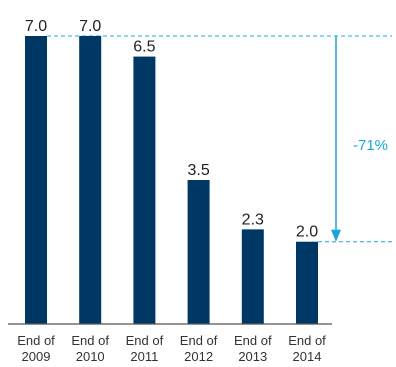  What do you see at coordinates (36, 356) in the screenshot?
I see `x-tick-label: 2009` at bounding box center [36, 356].